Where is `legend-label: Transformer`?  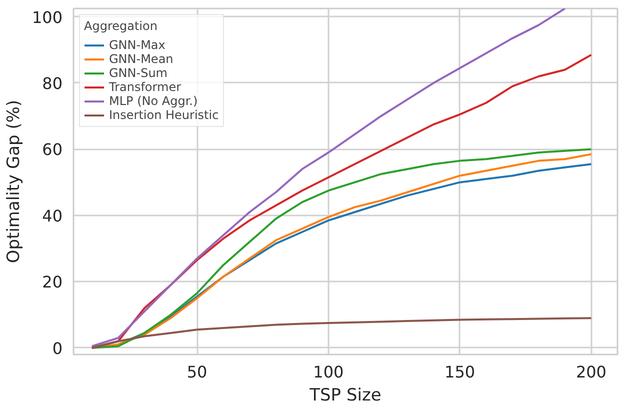 legend-label: Transformer is located at coordinates (145, 87).